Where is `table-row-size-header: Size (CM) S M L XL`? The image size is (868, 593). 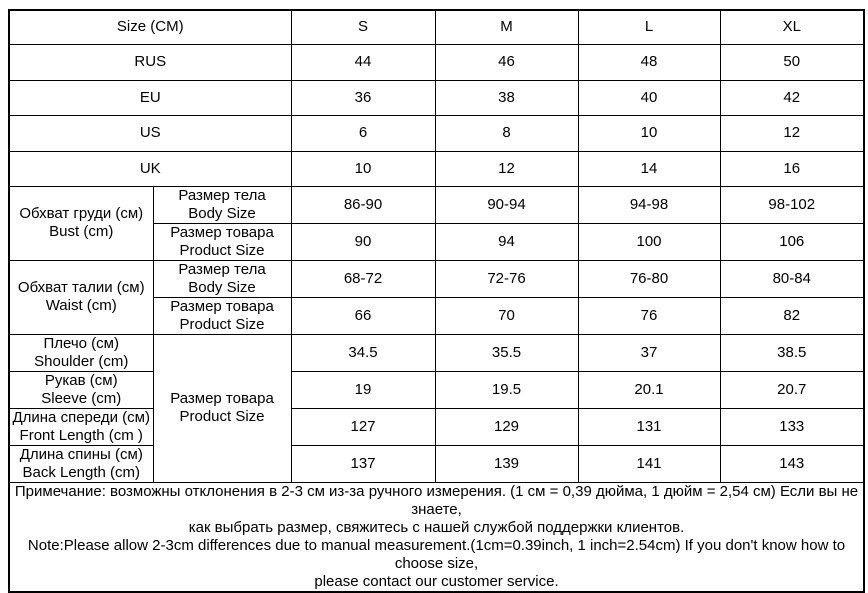
table-row-size-header: Size (CM) S M L XL is located at coordinates (436, 27).